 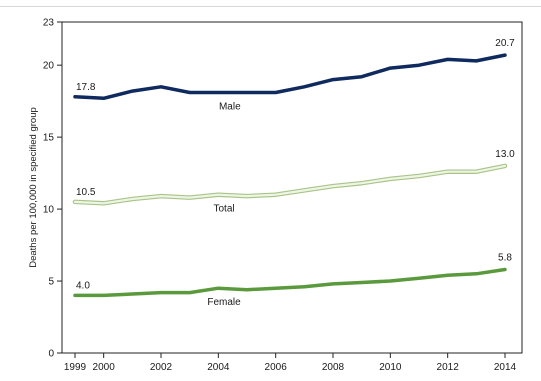 I want to click on top-strip, so click(x=270, y=3).